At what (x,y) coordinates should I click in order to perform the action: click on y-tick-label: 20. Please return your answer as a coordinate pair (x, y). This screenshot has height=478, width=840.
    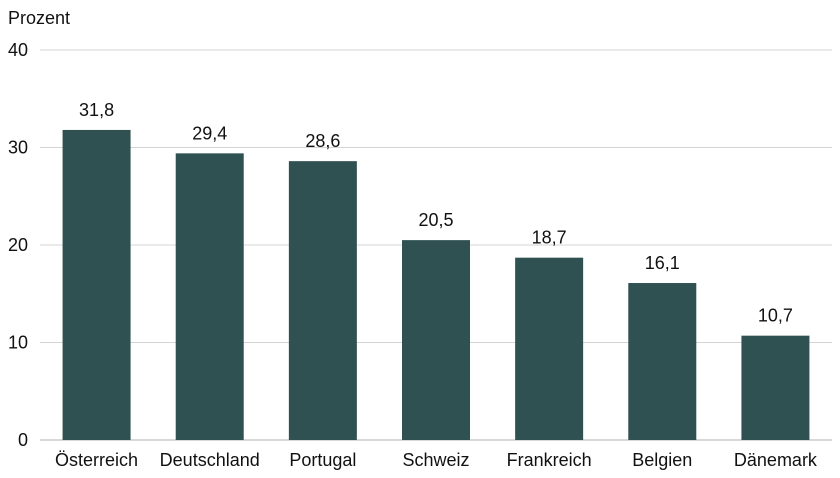
    Looking at the image, I should click on (18, 245).